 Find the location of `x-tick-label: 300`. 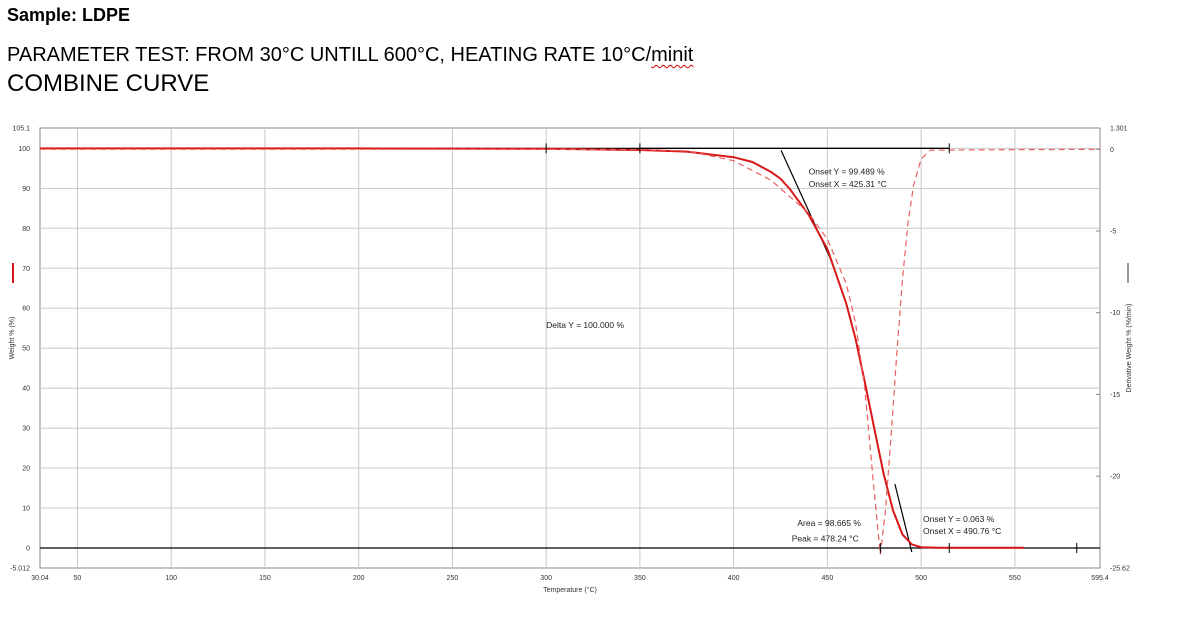

x-tick-label: 300 is located at coordinates (546, 578).